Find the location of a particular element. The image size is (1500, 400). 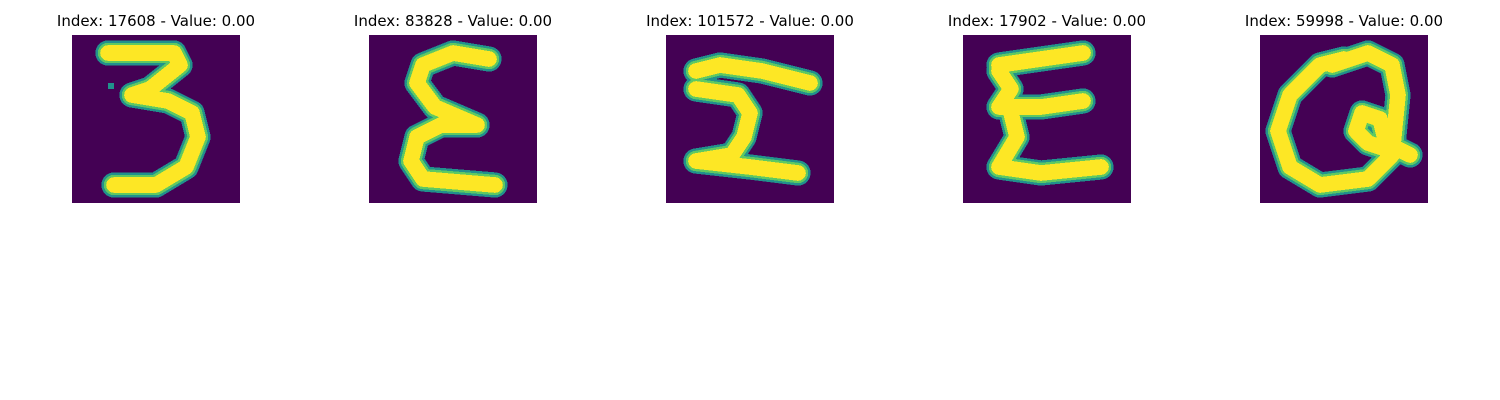

image-panel: Index: 17902 - Value: 0.00 is located at coordinates (1047, 105).